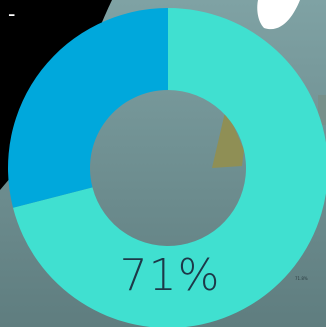 This screenshot has height=327, width=326. Describe the element at coordinates (12, 14) in the screenshot. I see `corner-glyph-dash: -` at that location.